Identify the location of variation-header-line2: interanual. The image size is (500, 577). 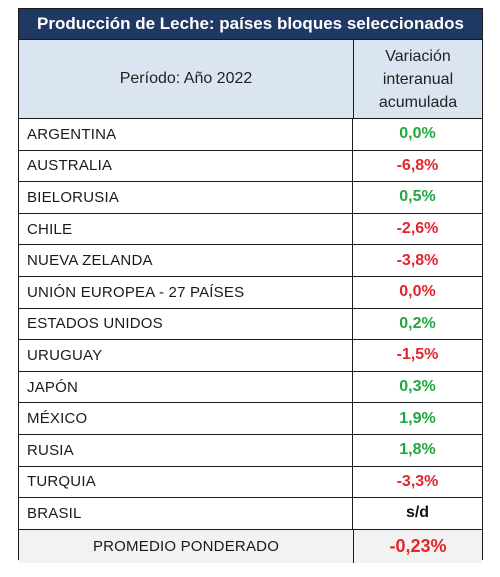
(418, 79).